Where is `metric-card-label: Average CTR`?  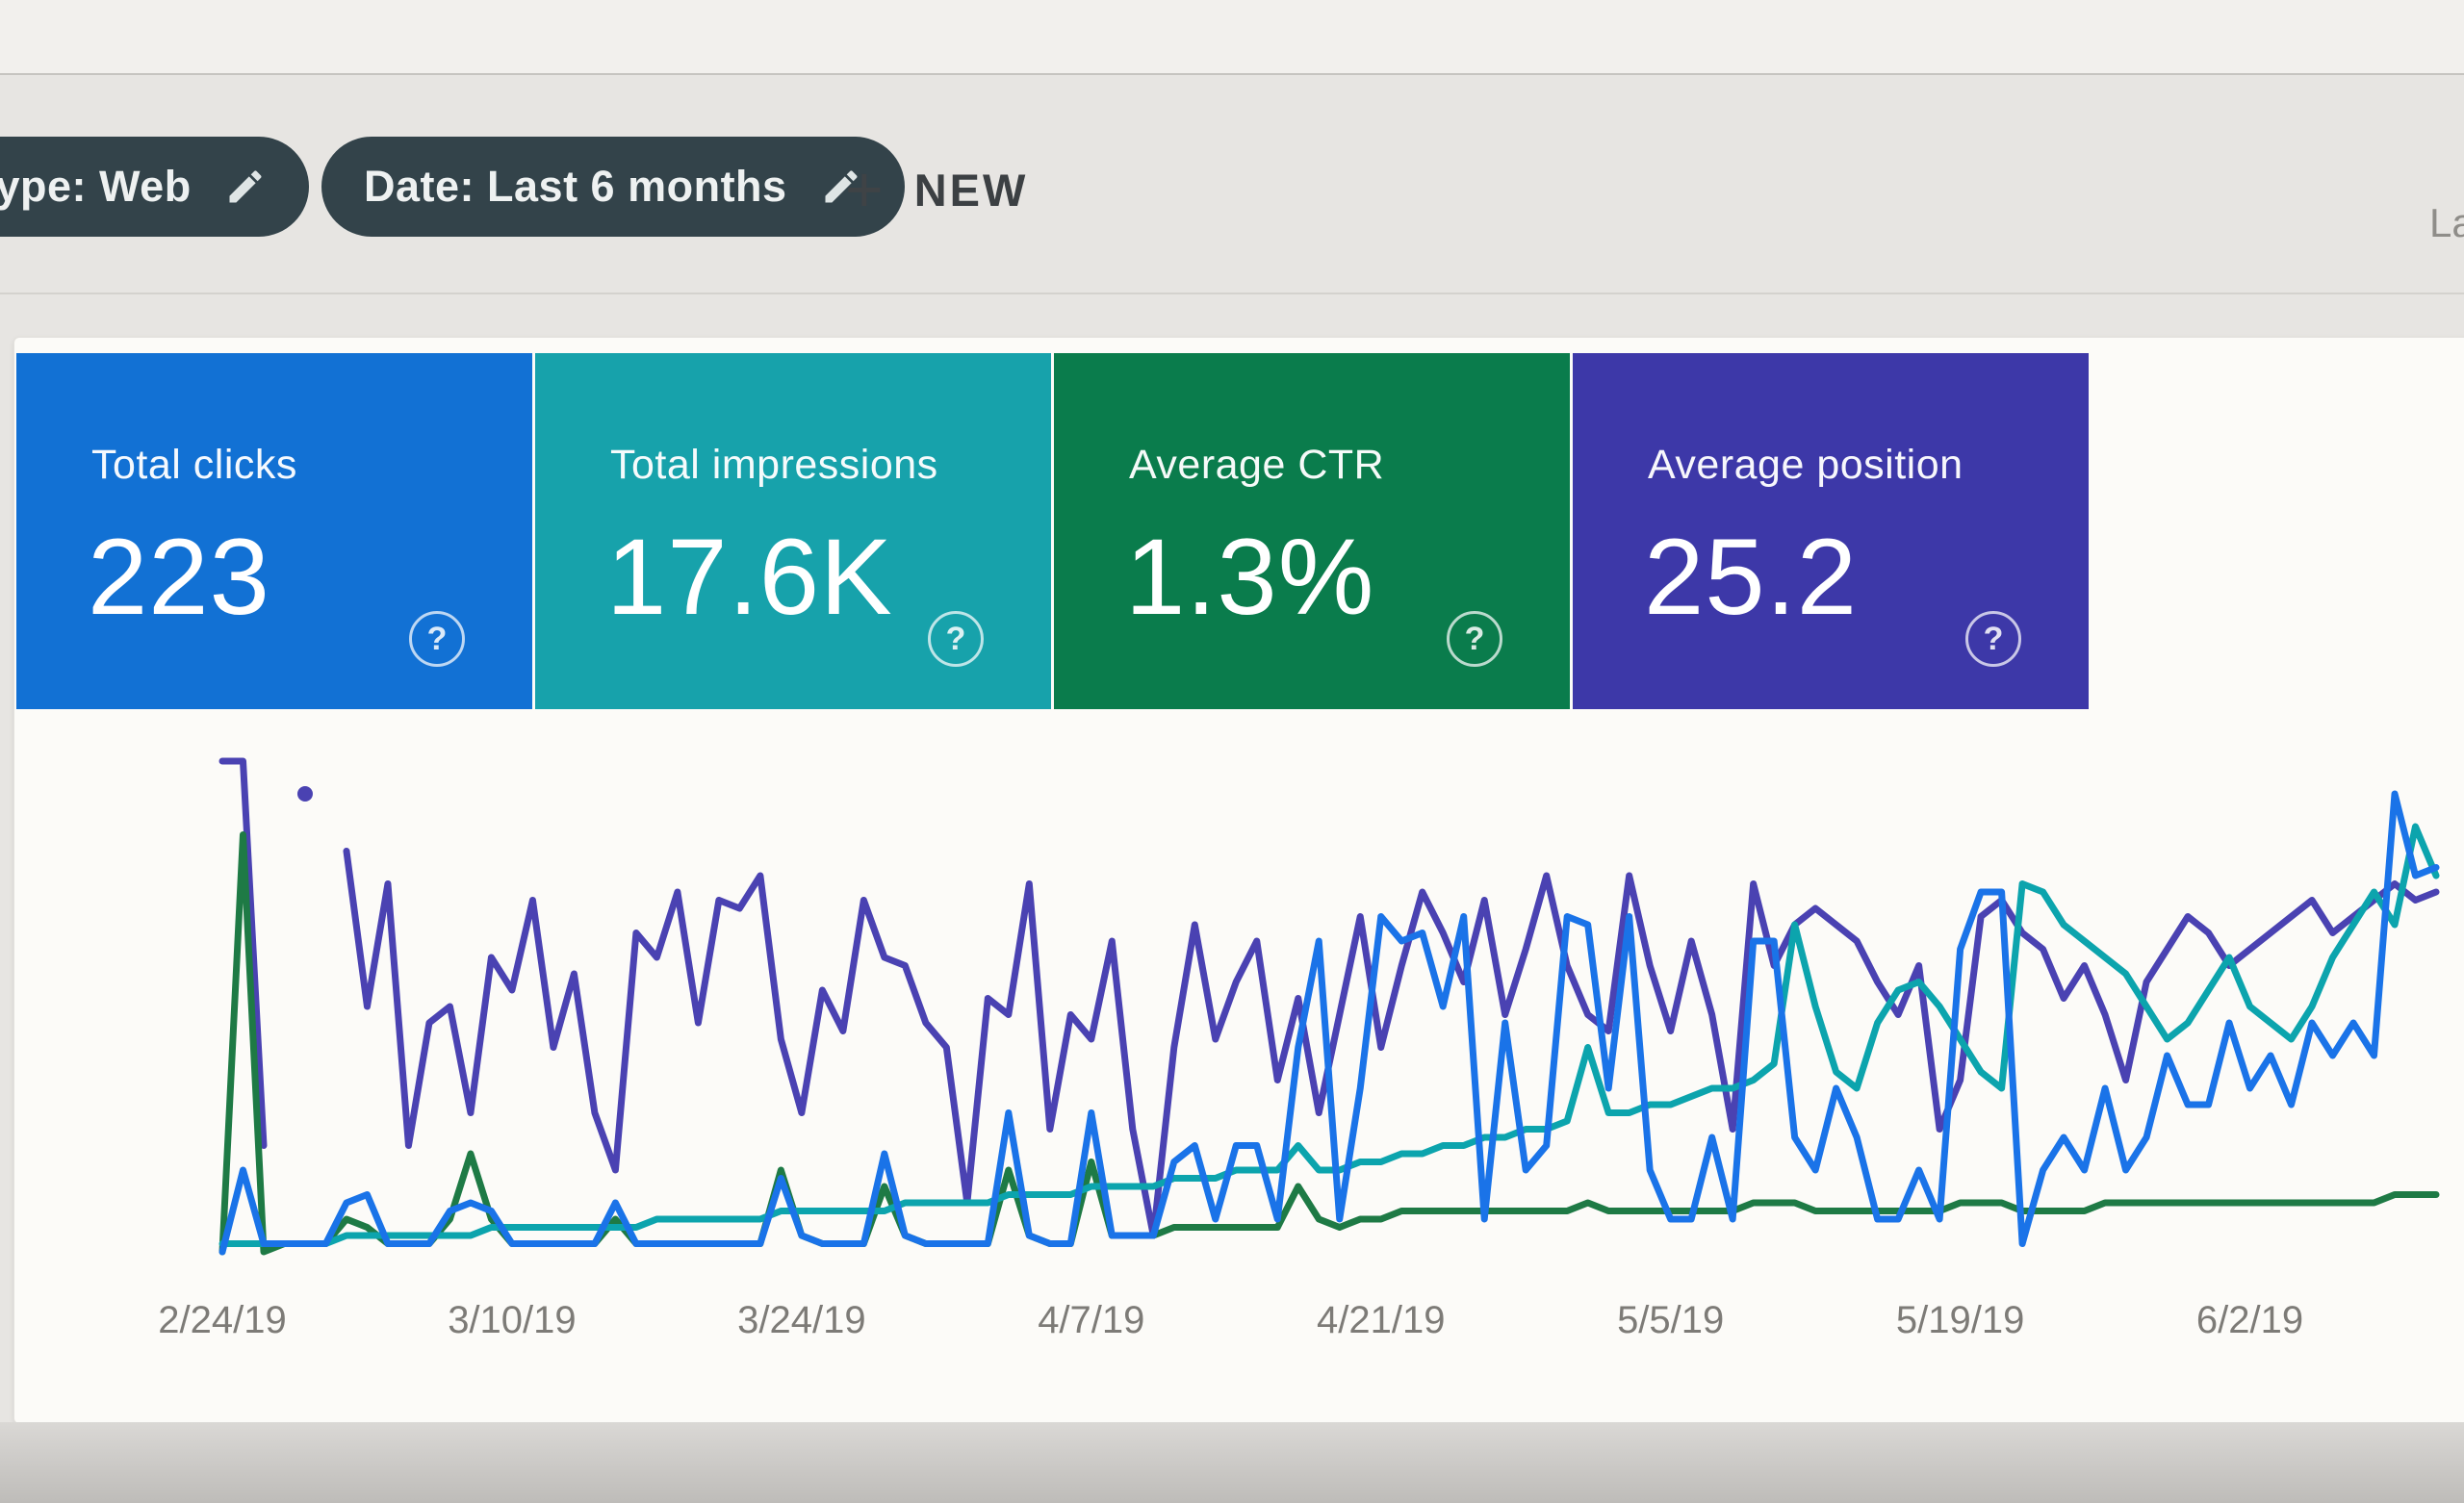 metric-card-label: Average CTR is located at coordinates (1257, 465).